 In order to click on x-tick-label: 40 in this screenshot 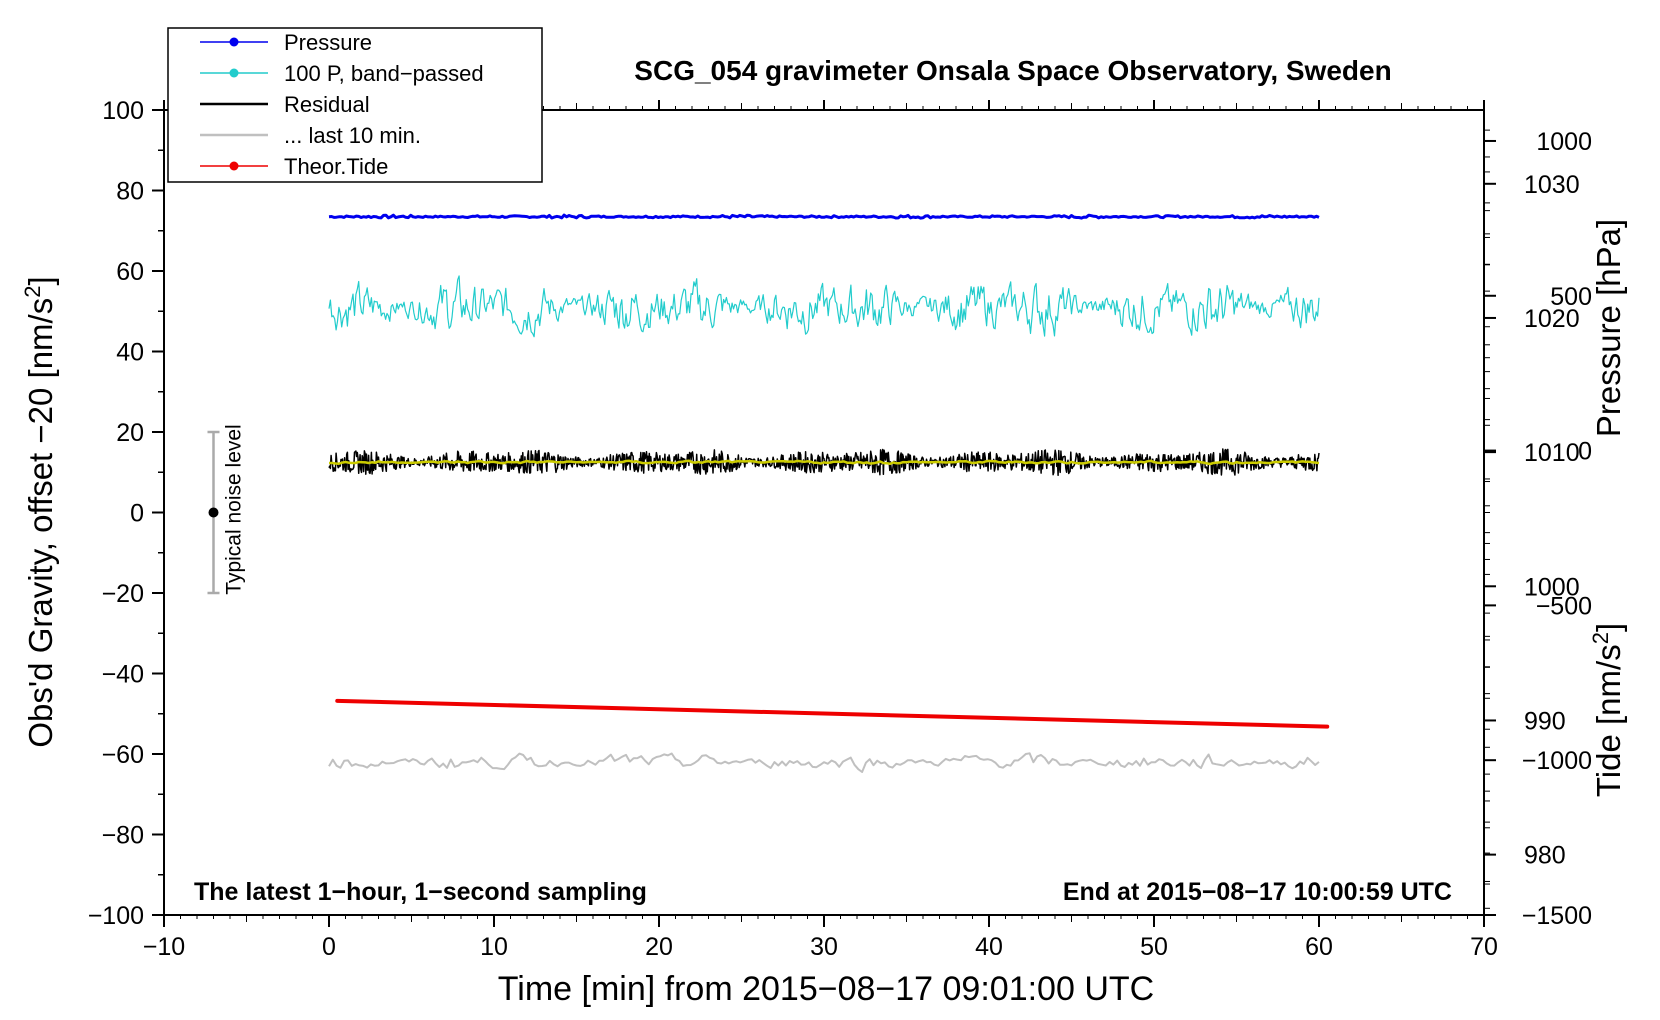, I will do `click(989, 947)`.